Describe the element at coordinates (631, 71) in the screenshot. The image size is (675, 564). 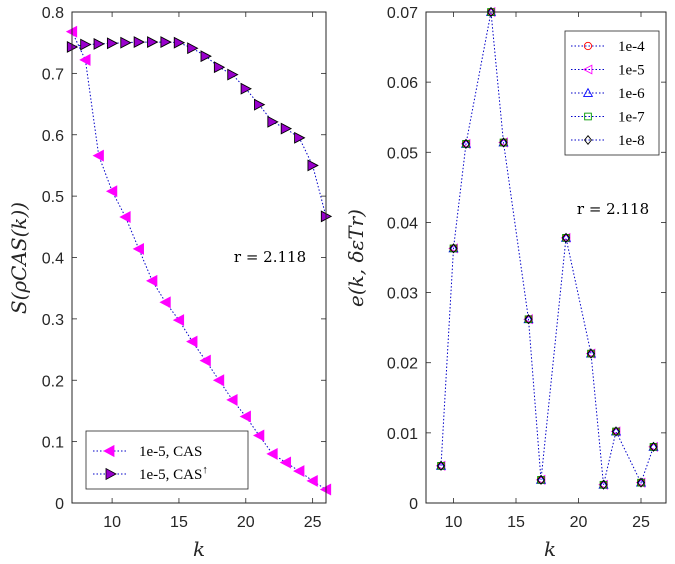
I see `right-legend-label-2: 1e-5` at that location.